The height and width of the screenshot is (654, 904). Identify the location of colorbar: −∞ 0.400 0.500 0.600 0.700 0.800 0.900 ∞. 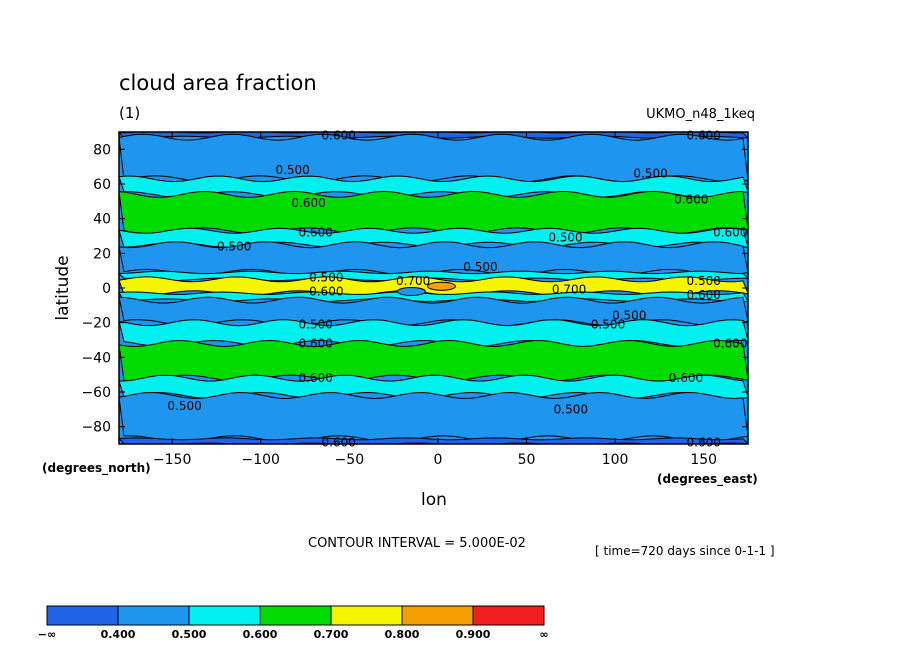
(293, 623).